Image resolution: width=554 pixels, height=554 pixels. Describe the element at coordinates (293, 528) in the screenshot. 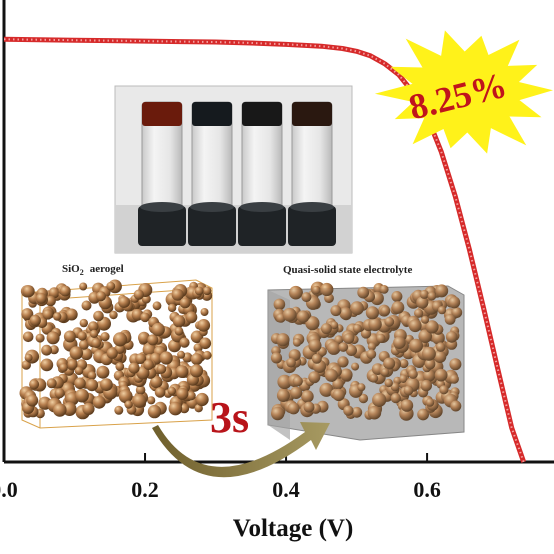

I see `x-axis-title: Voltage (V)` at that location.